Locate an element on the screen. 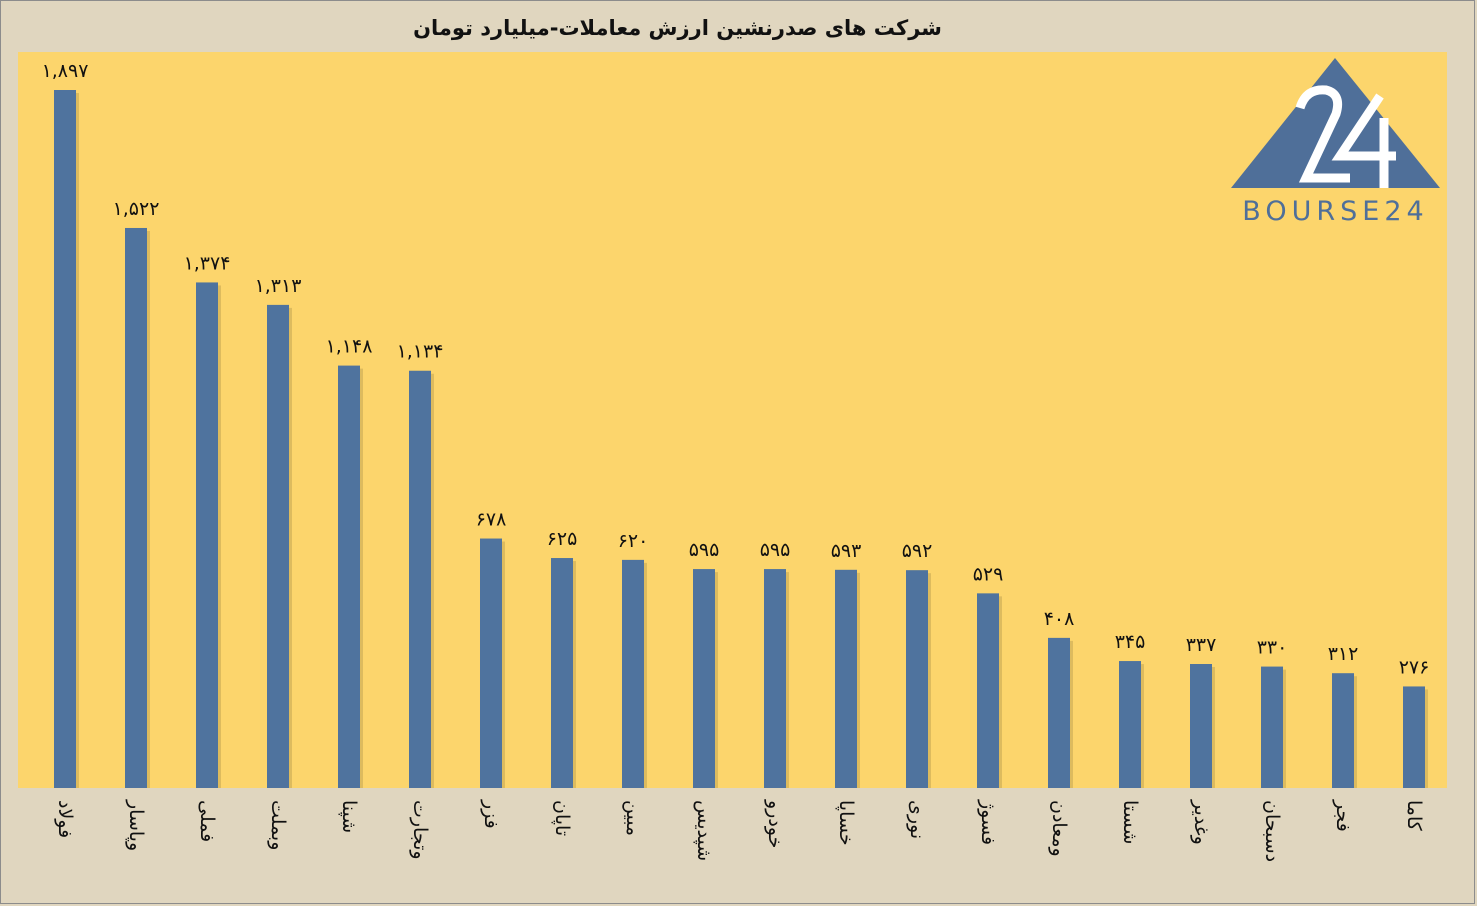  category-label: دسبحان is located at coordinates (1272, 831).